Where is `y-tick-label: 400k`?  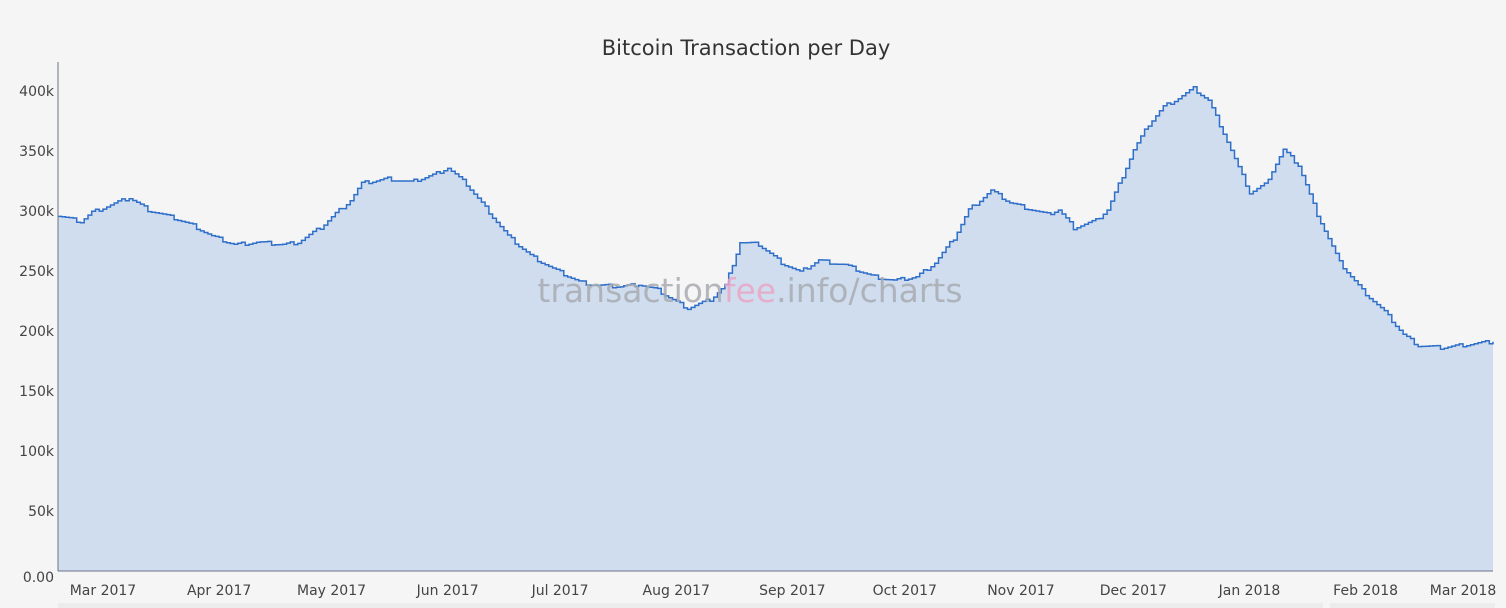
y-tick-label: 400k is located at coordinates (37, 92).